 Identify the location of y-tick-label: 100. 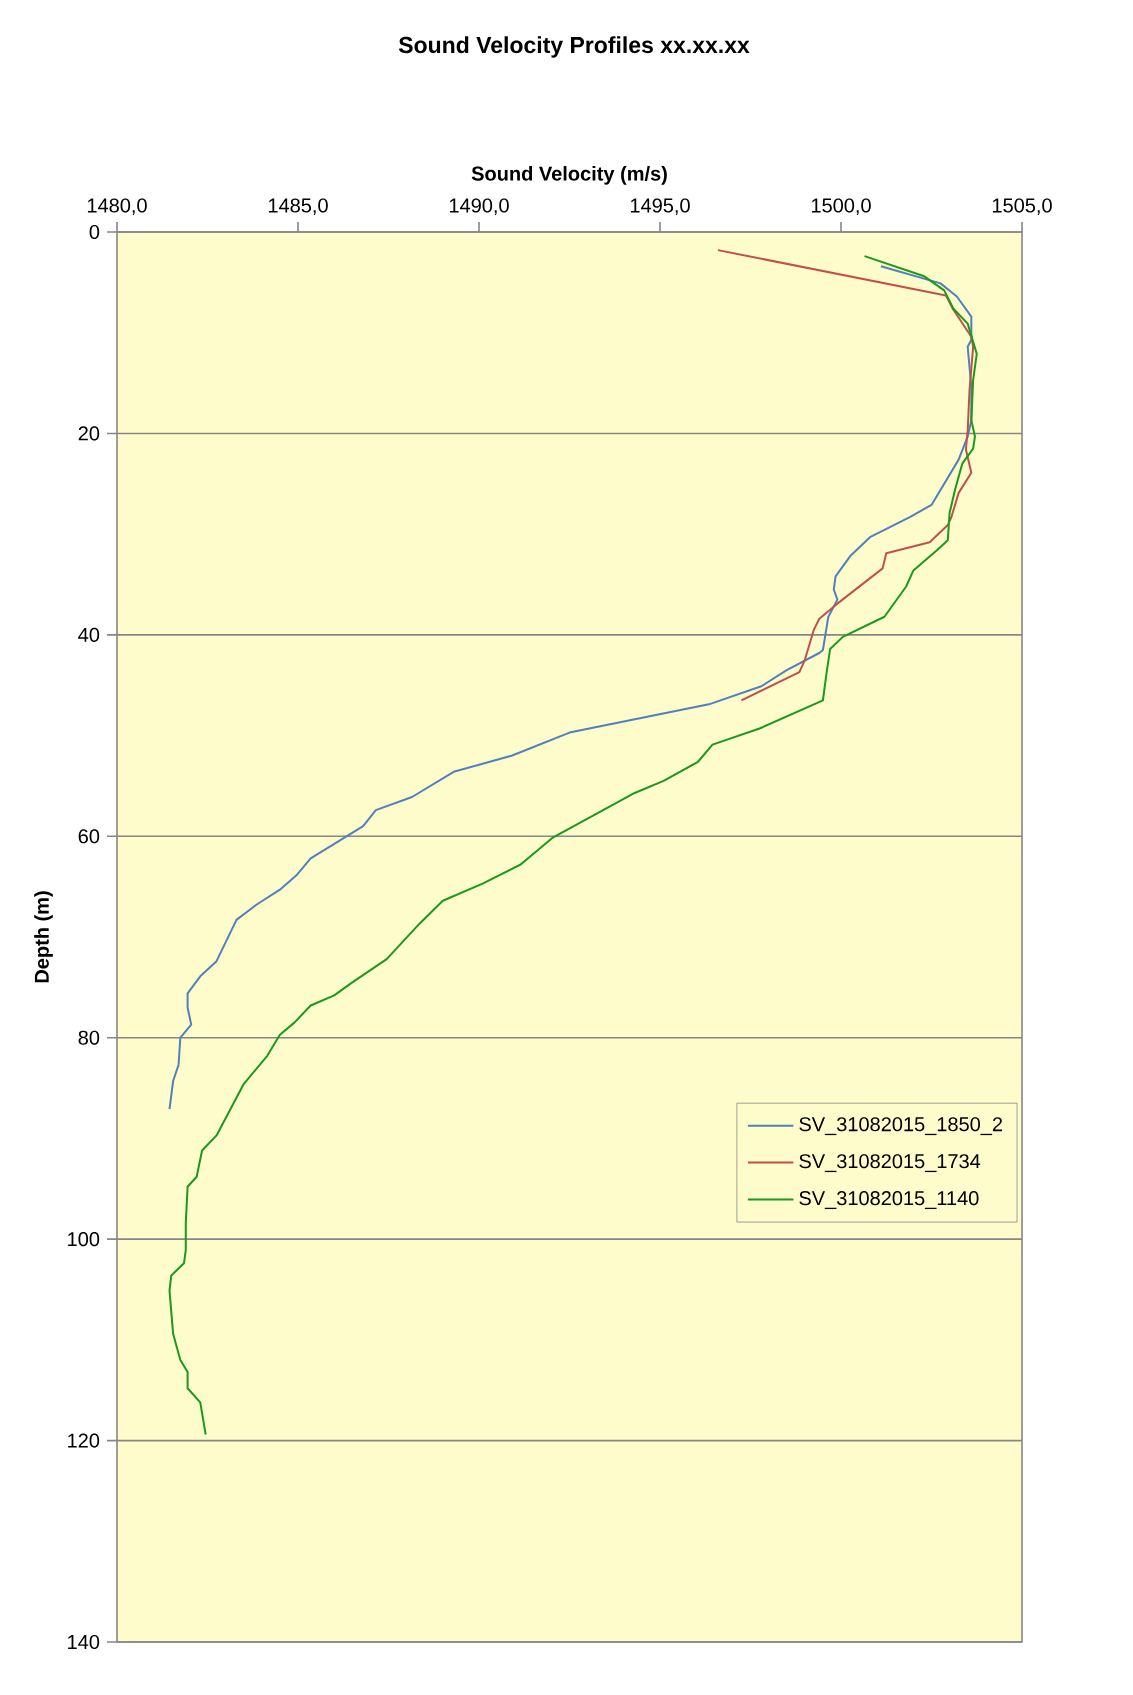
(84, 1239).